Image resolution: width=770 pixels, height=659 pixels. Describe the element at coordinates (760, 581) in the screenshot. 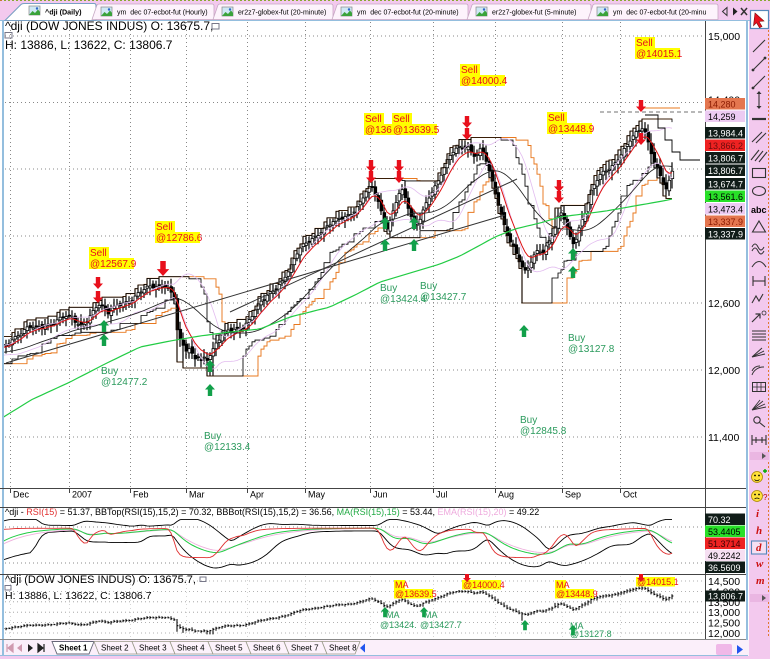

I see `svg-text: m` at that location.